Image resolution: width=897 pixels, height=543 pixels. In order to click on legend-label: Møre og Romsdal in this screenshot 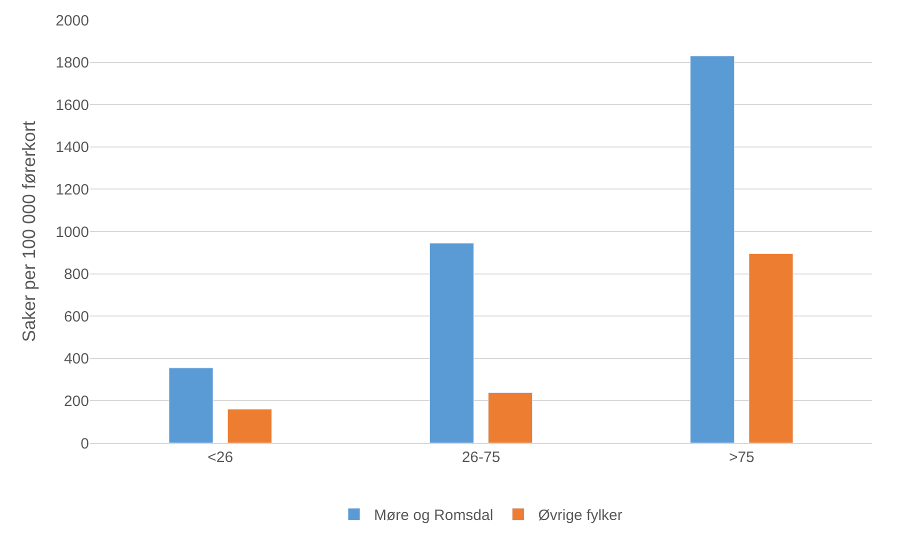, I will do `click(434, 515)`.